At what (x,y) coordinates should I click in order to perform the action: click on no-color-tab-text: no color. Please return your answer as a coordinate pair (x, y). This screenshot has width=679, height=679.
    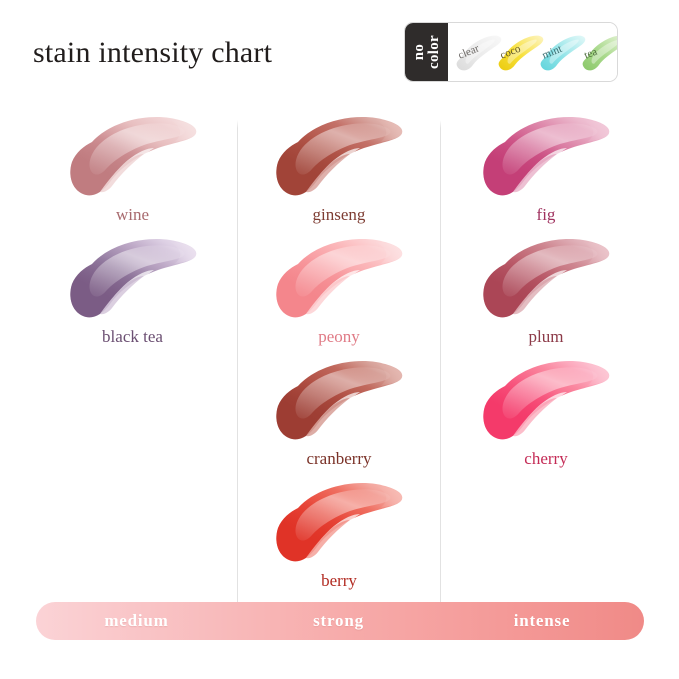
    Looking at the image, I should click on (426, 52).